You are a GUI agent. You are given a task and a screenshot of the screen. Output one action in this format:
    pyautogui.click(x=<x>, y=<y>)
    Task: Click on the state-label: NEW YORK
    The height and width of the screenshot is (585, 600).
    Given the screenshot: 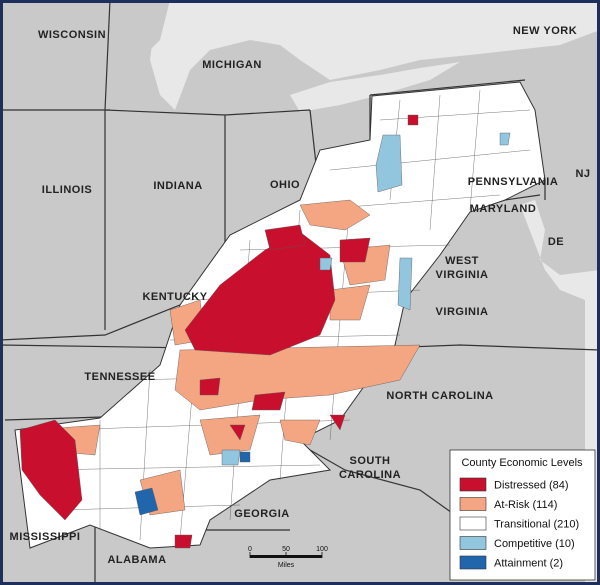 What is the action you would take?
    pyautogui.click(x=545, y=31)
    